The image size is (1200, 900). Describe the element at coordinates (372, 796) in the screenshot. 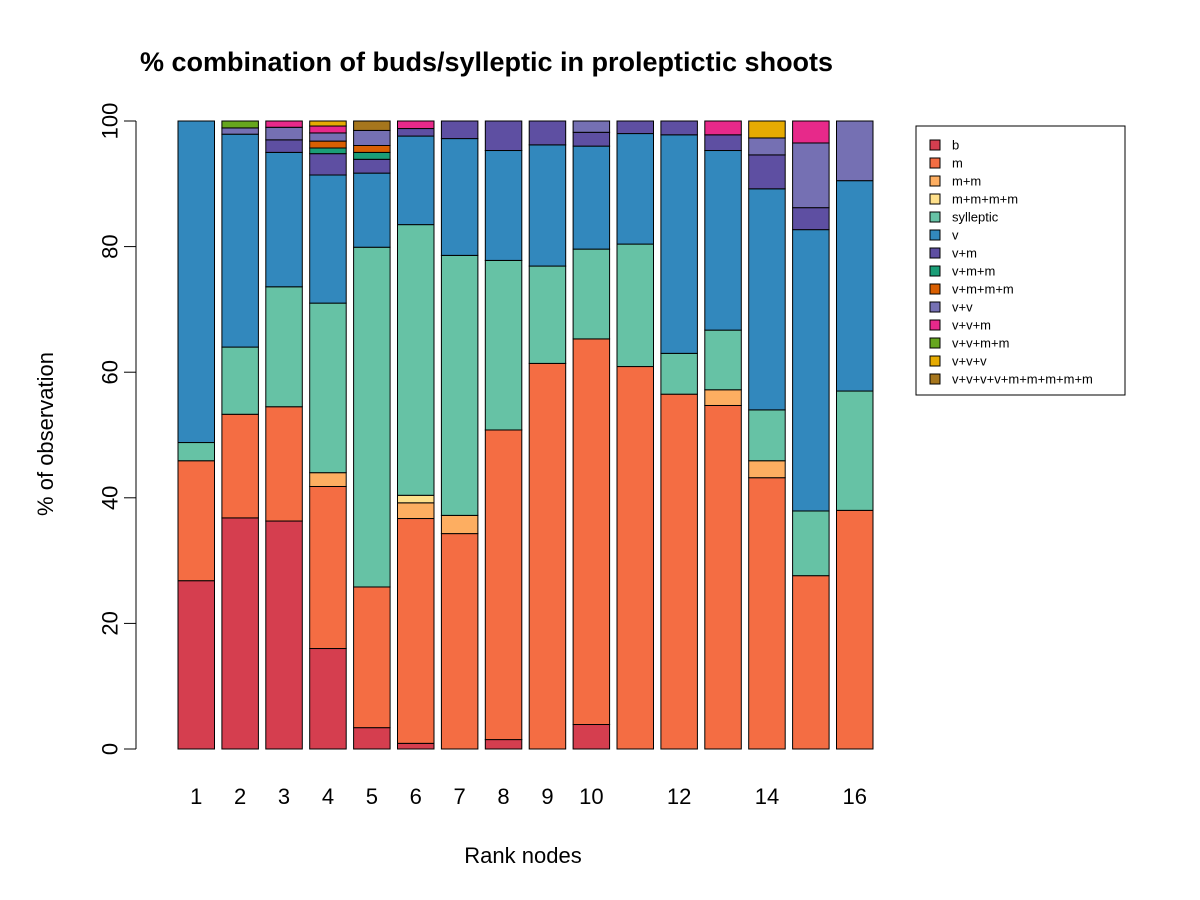

I see `x-tick-label: 5` at that location.